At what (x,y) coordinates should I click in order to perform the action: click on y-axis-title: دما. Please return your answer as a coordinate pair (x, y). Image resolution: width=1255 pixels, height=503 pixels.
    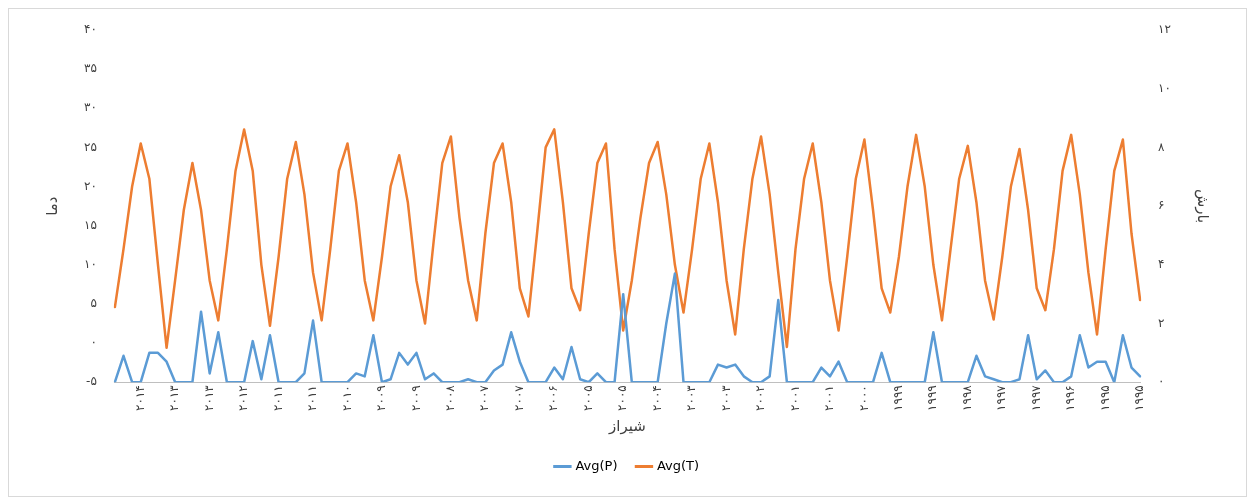
    Looking at the image, I should click on (51, 206).